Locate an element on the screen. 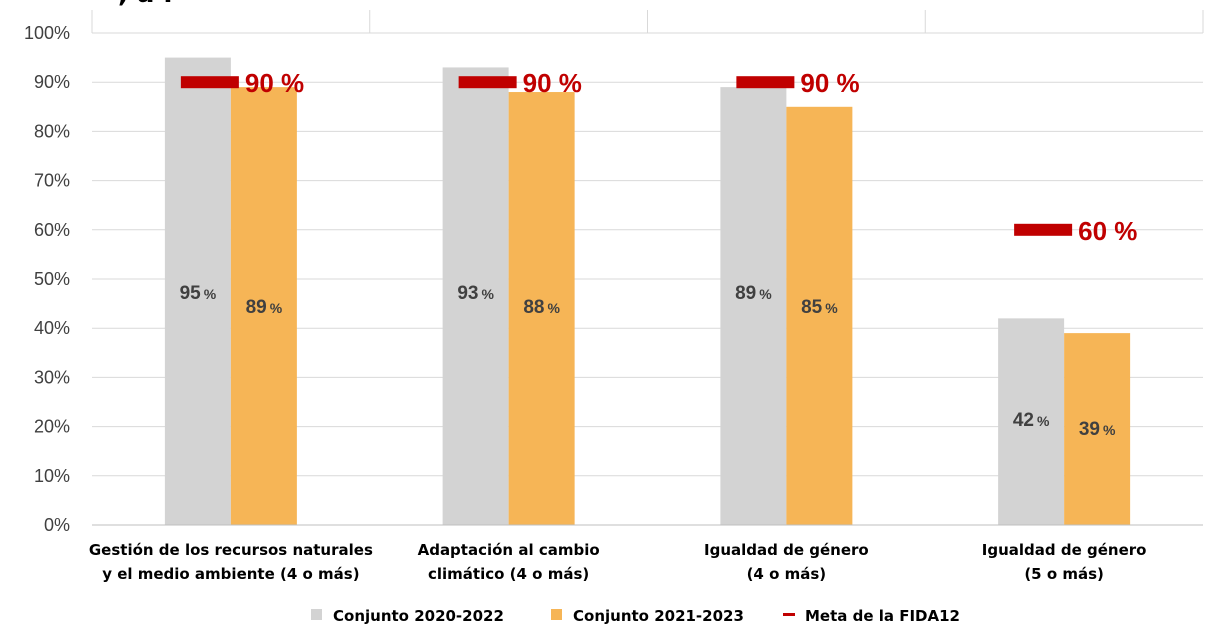 Image resolution: width=1215 pixels, height=644 pixels. category-label: (5 o más) is located at coordinates (1064, 574).